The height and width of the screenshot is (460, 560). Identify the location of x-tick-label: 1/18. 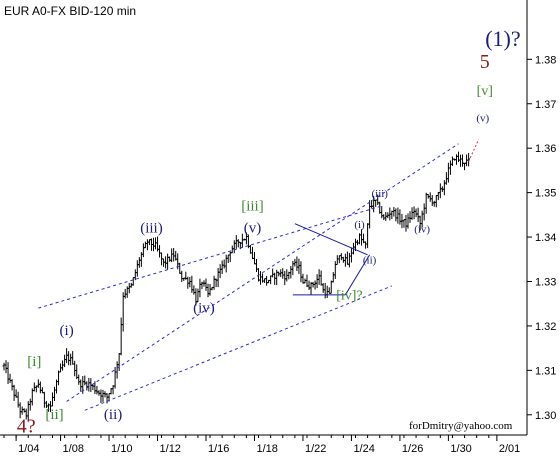
(266, 449).